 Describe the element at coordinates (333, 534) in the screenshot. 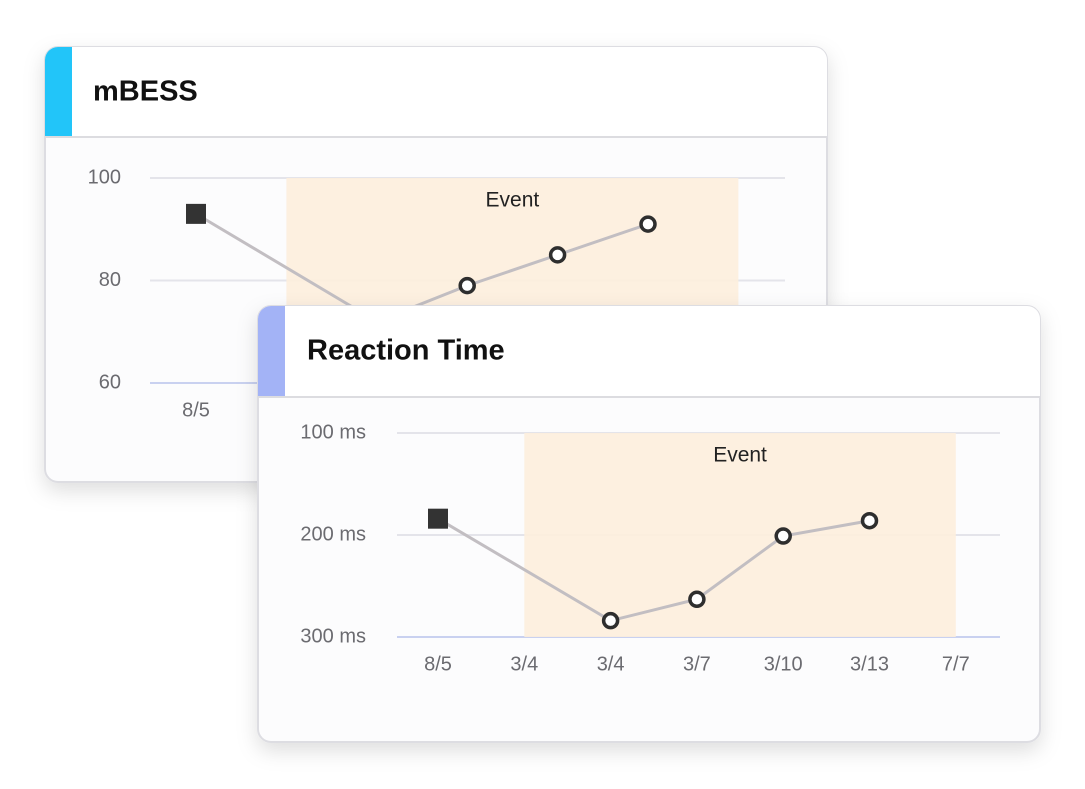

I see `y-tick-label: 200 ms` at that location.